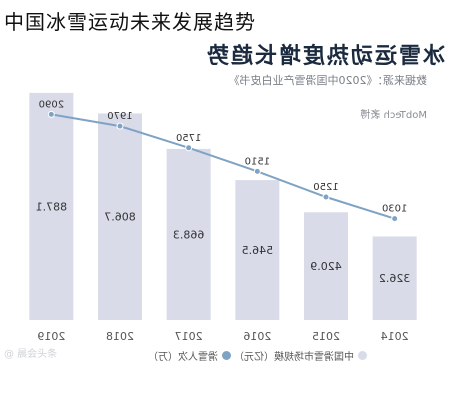 The height and width of the screenshot is (400, 463). What do you see at coordinates (119, 116) in the screenshot?
I see `line-label-2018: 1970` at bounding box center [119, 116].